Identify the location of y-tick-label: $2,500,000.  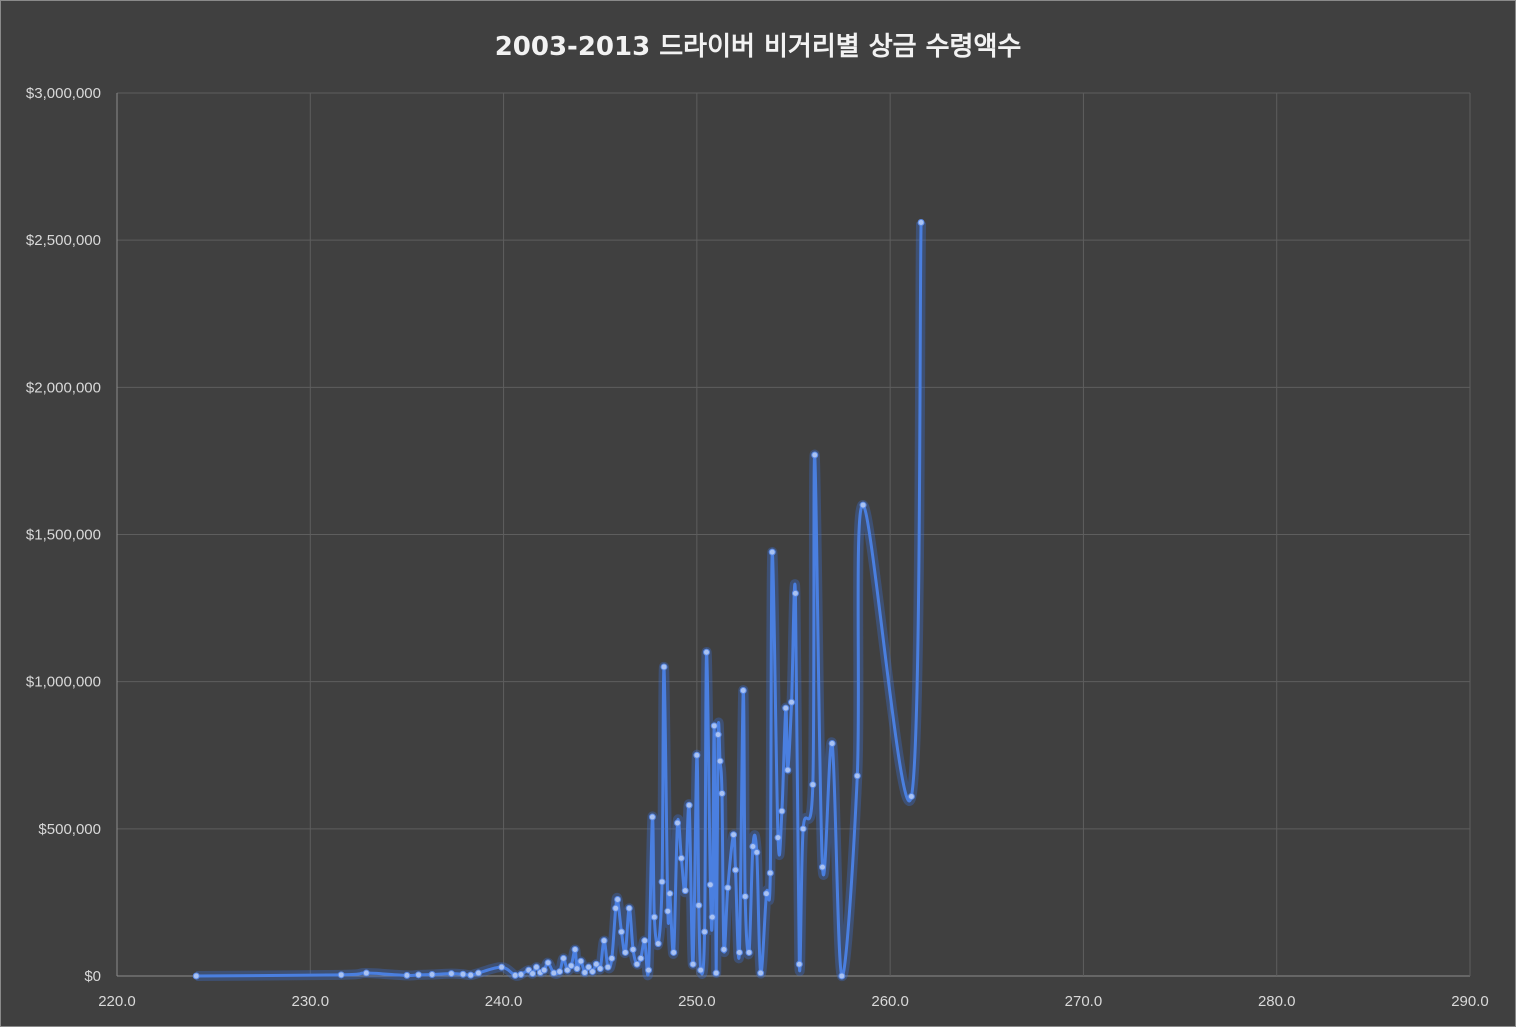
(63, 240).